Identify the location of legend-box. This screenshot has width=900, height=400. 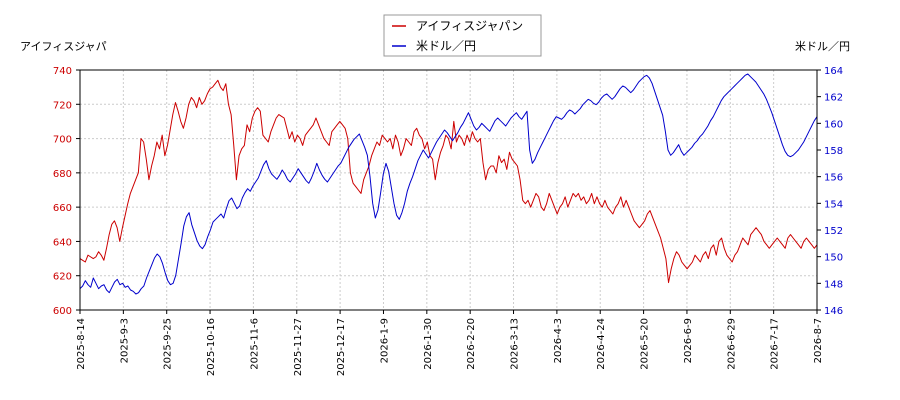
(462, 35).